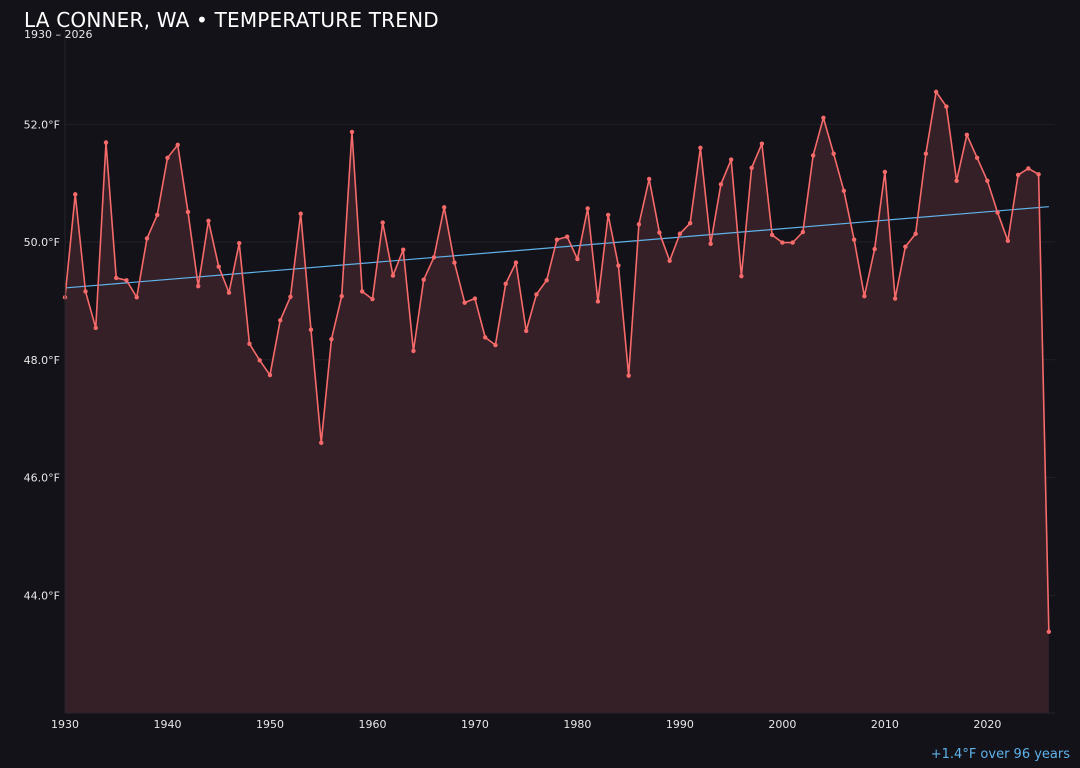 Image resolution: width=1080 pixels, height=768 pixels. Describe the element at coordinates (231, 20) in the screenshot. I see `chart-title: LA CONNER, WA • TEMPERATURE TREND` at that location.